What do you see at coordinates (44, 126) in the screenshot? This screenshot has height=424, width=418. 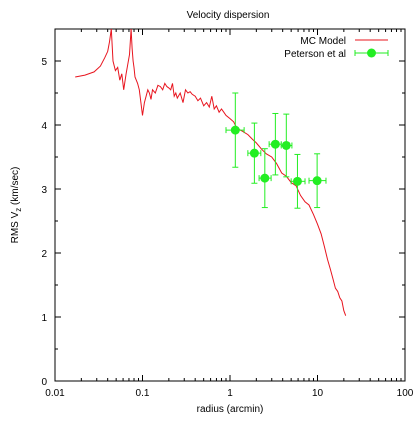 I see `y-tick-label: 4` at bounding box center [44, 126].